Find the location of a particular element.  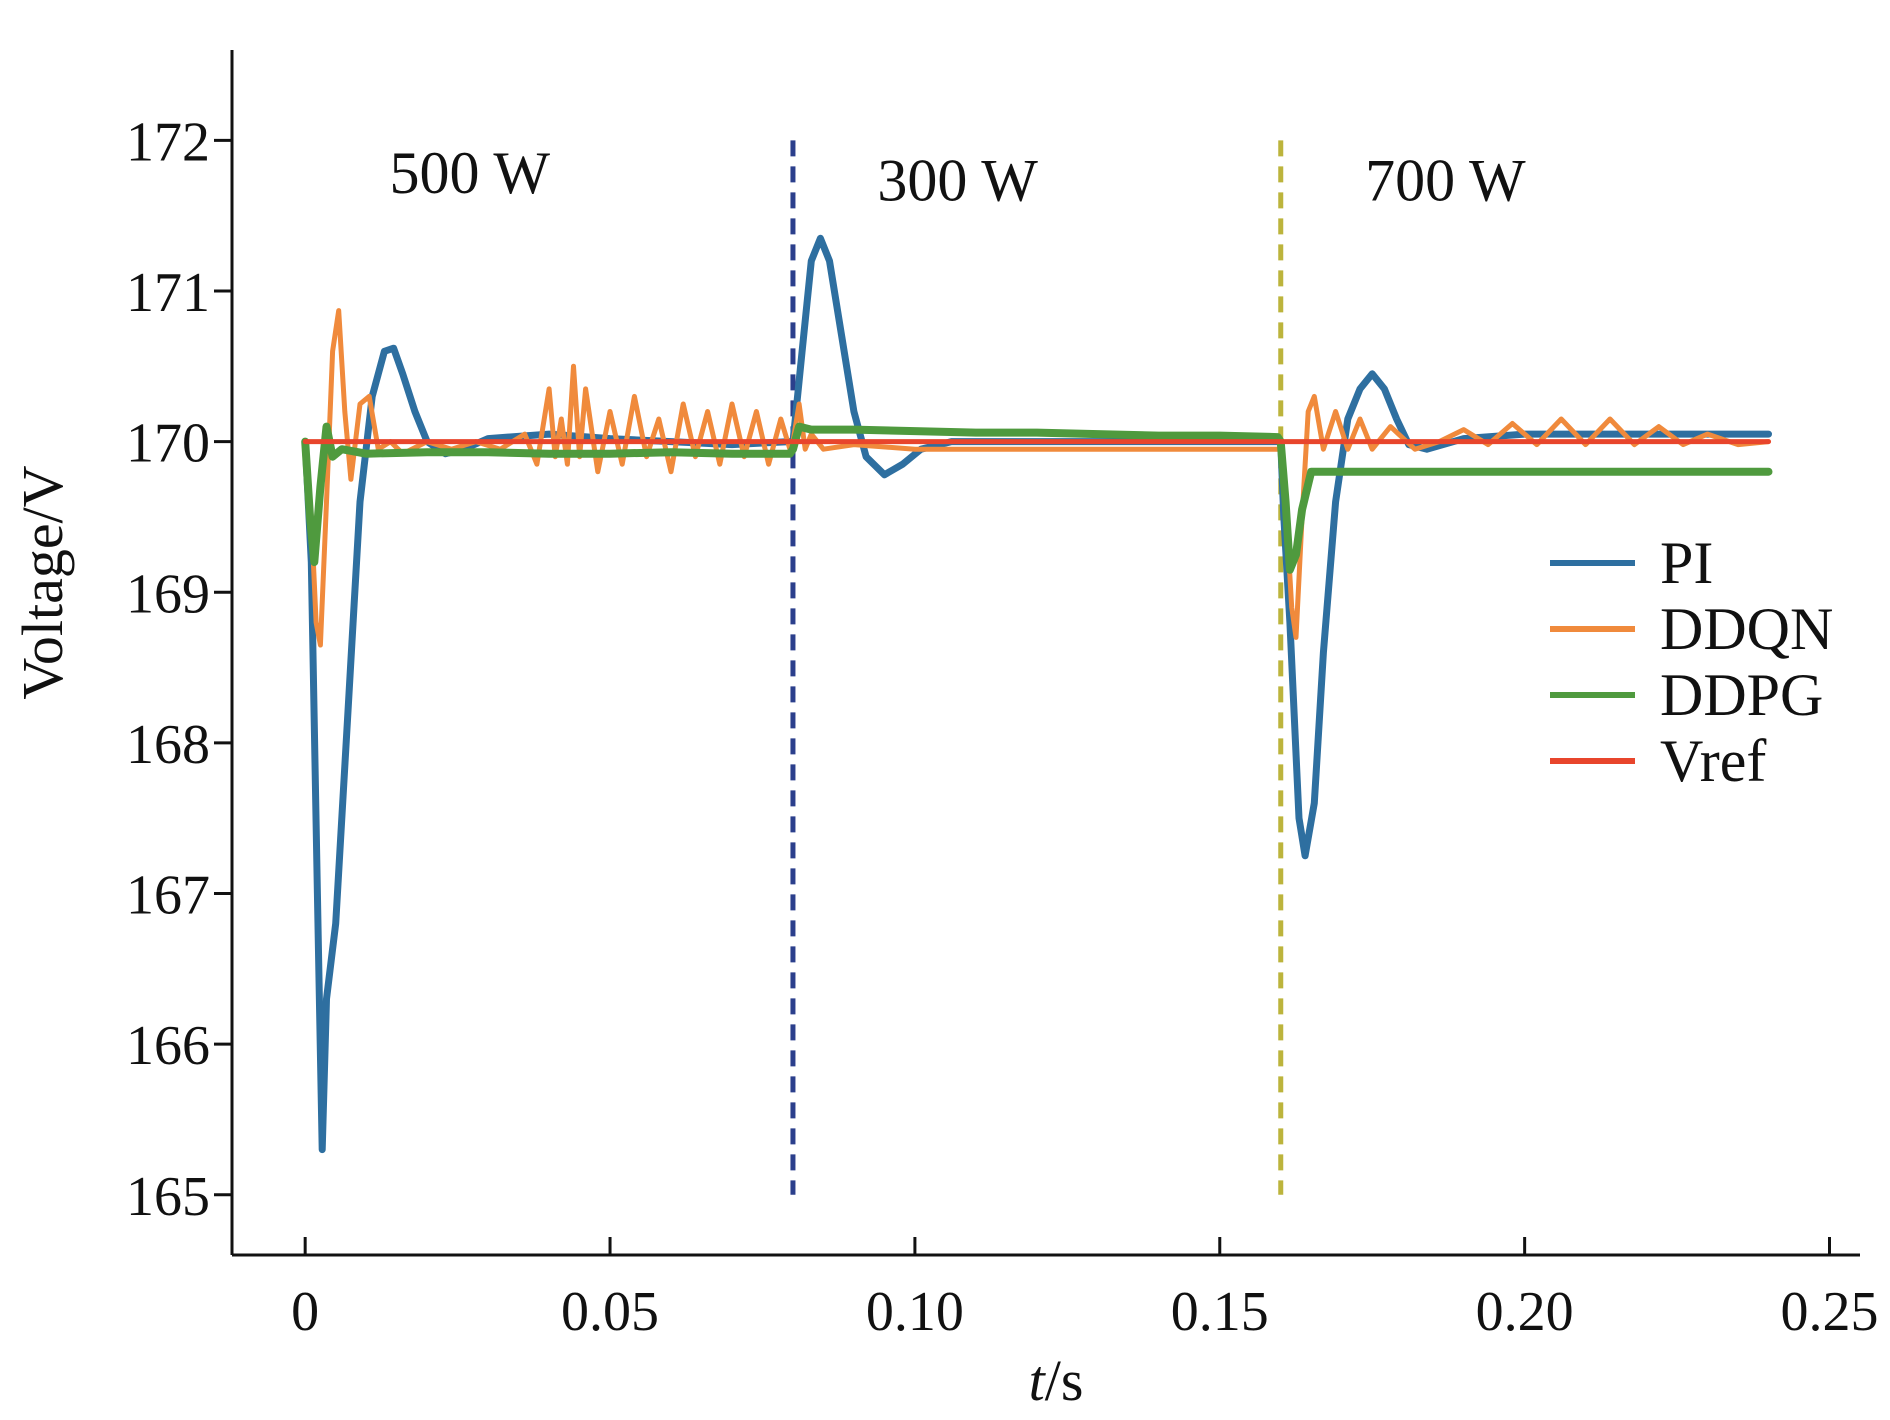

load-annotation: 300 W is located at coordinates (957, 181).